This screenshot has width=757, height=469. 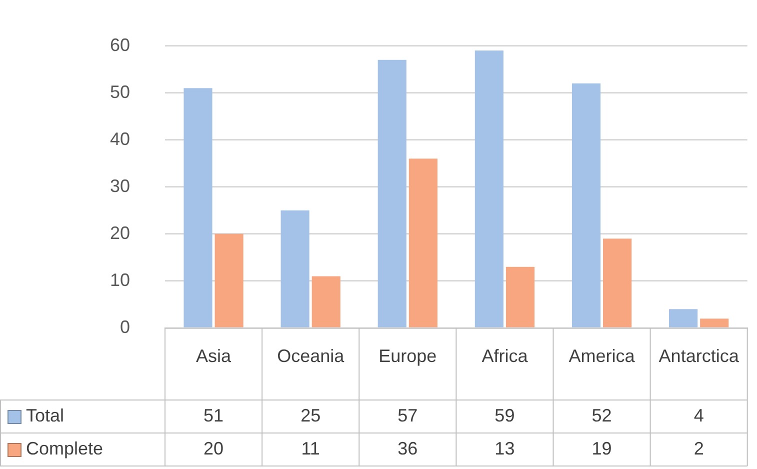 I want to click on data-label: 13, so click(x=504, y=448).